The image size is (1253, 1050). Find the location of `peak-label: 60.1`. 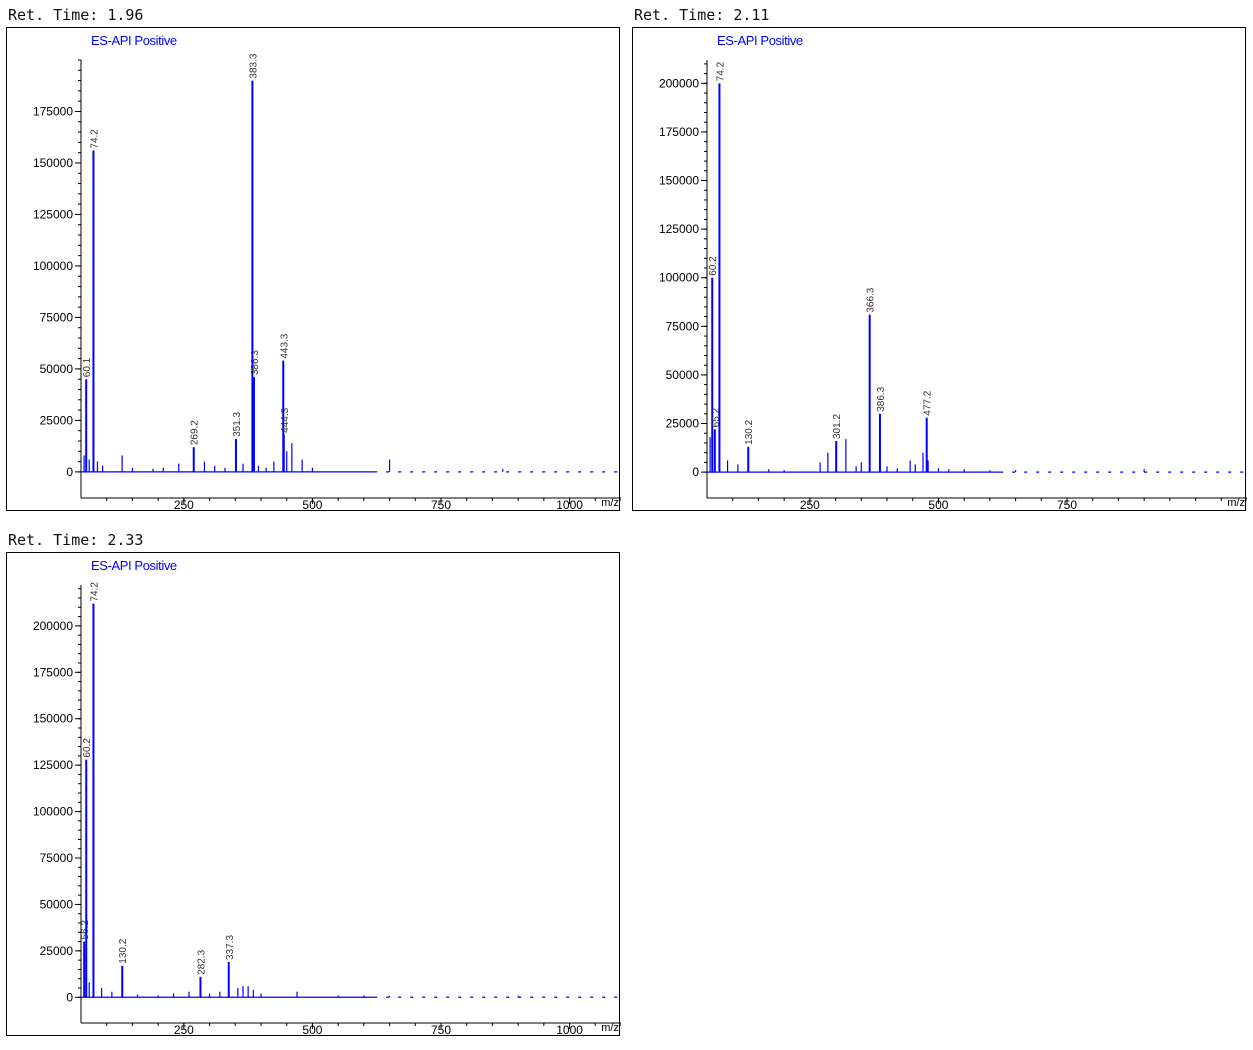

peak-label: 60.1 is located at coordinates (87, 367).